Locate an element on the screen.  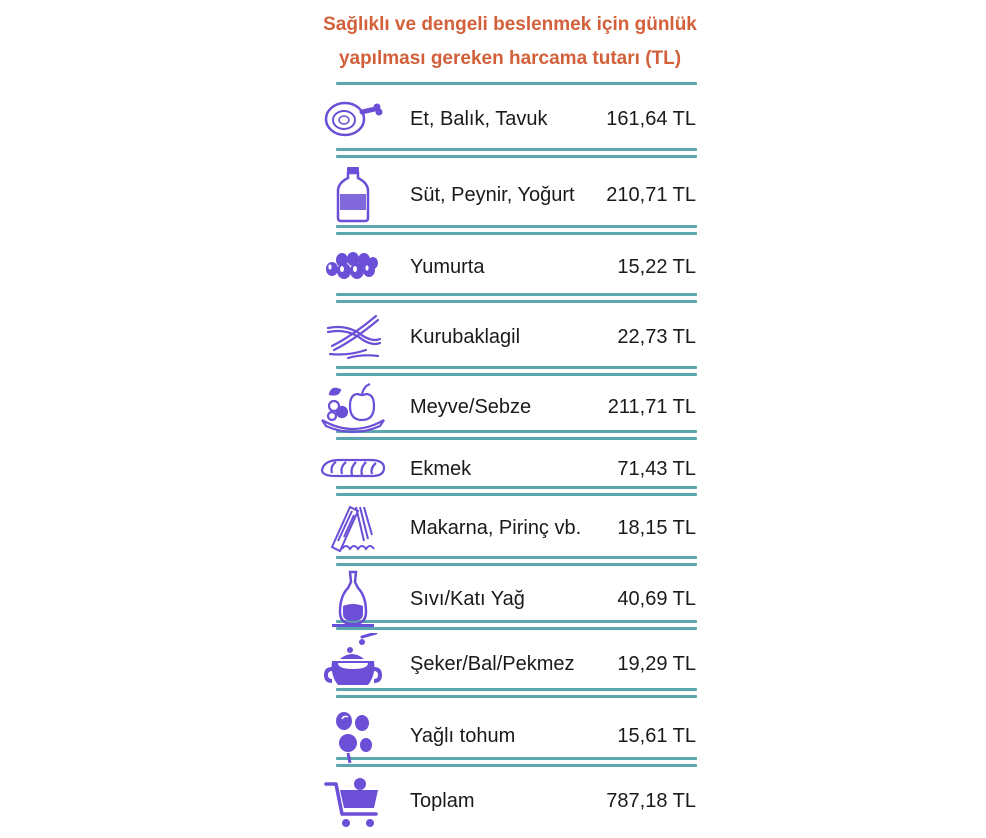
row-label: Sıvı/Katı Yağ is located at coordinates (467, 599).